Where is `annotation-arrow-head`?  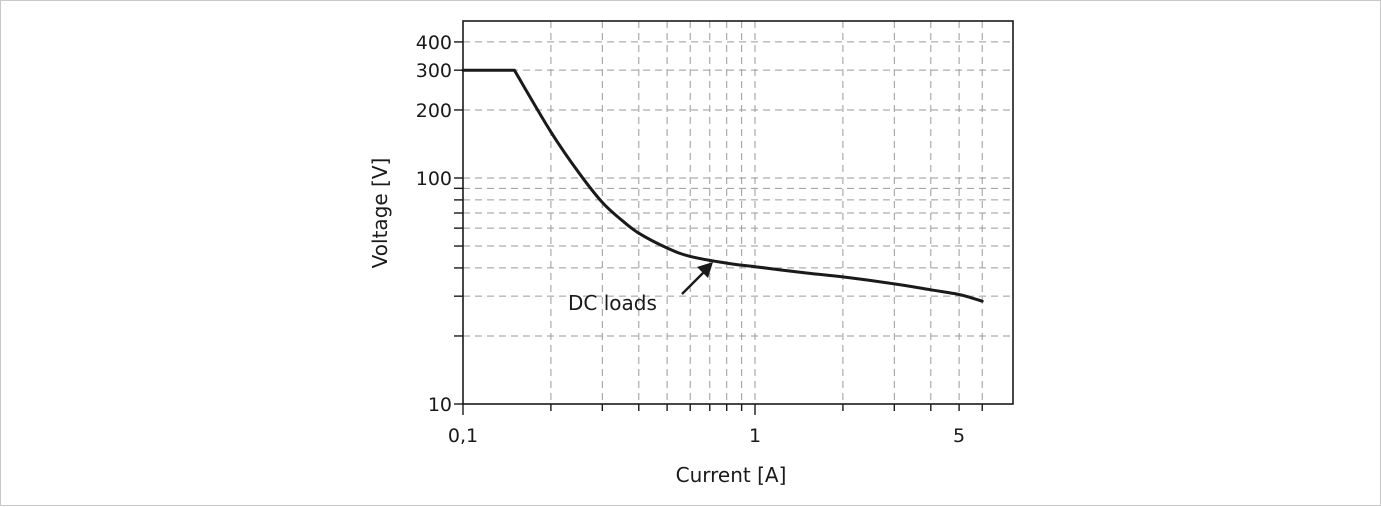
annotation-arrow-head is located at coordinates (705, 270).